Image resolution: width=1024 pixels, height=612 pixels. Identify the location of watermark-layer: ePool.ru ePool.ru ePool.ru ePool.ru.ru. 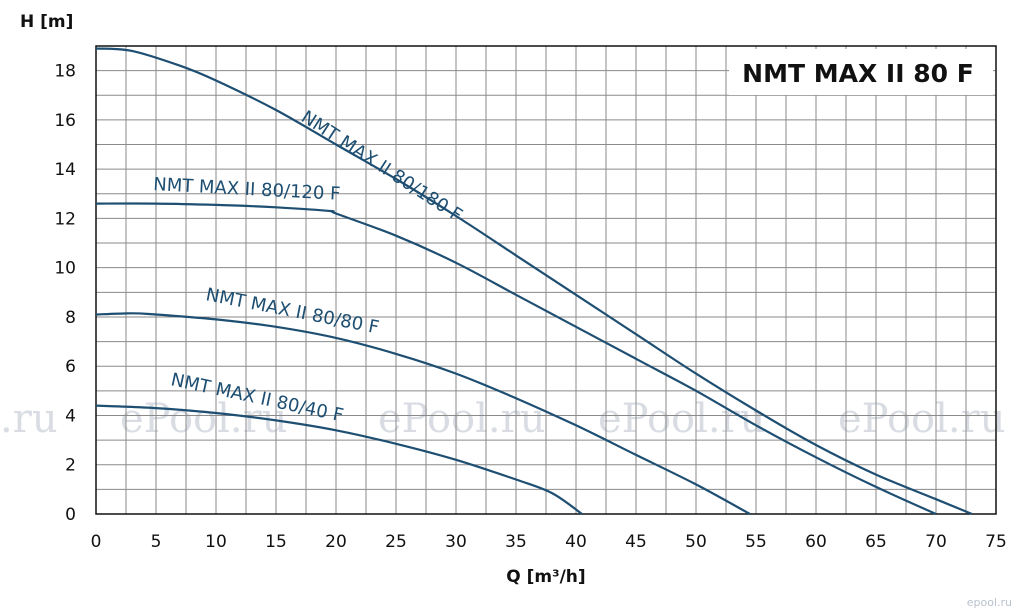
(503, 419).